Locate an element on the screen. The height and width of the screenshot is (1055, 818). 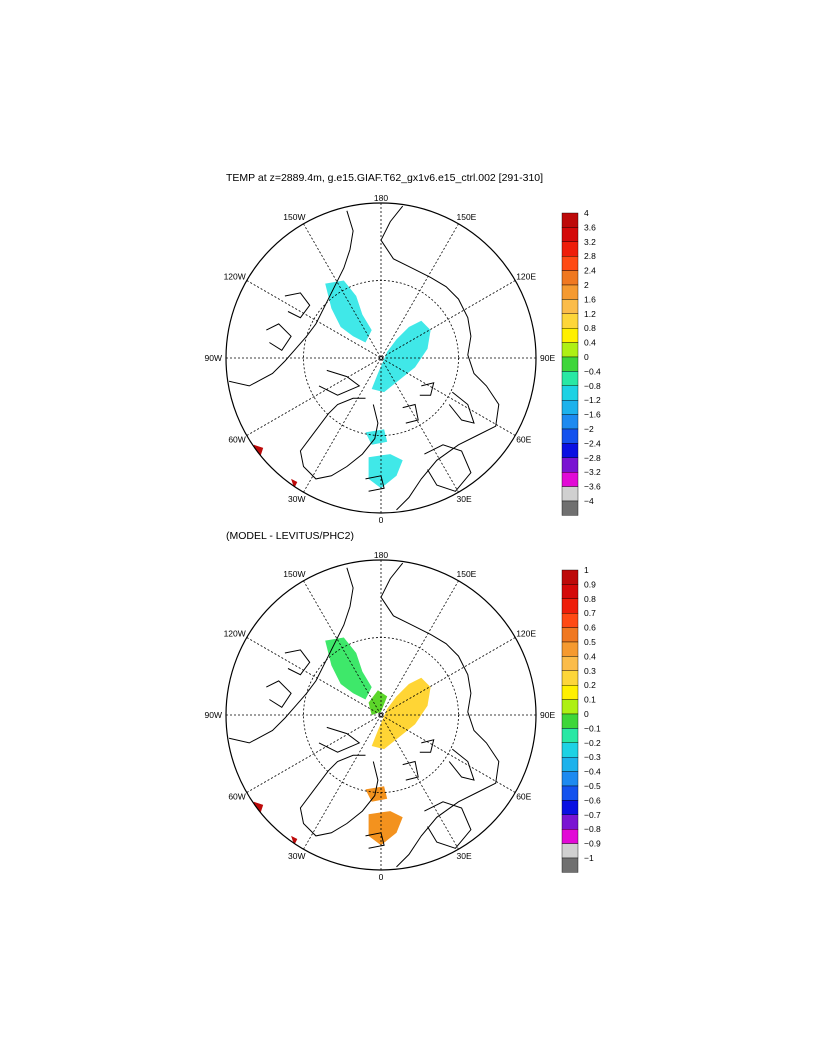
colorbar-tick-label: −1.2 is located at coordinates (592, 400).